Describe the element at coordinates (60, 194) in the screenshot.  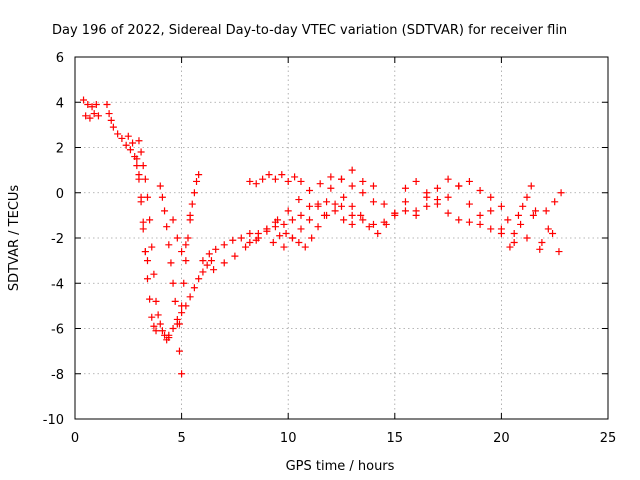
I see `y-tick-label: 0` at that location.